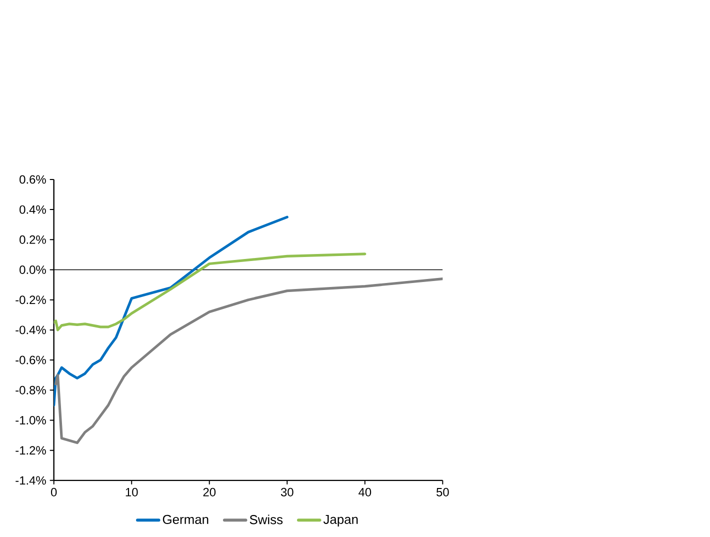  What do you see at coordinates (53, 492) in the screenshot?
I see `x-tick-label: 0` at bounding box center [53, 492].